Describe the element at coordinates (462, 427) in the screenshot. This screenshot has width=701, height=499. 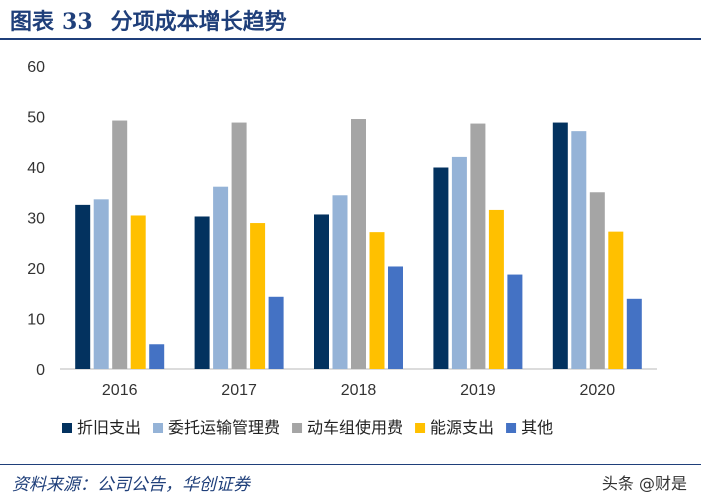
I see `legend-label: 能源支出` at that location.